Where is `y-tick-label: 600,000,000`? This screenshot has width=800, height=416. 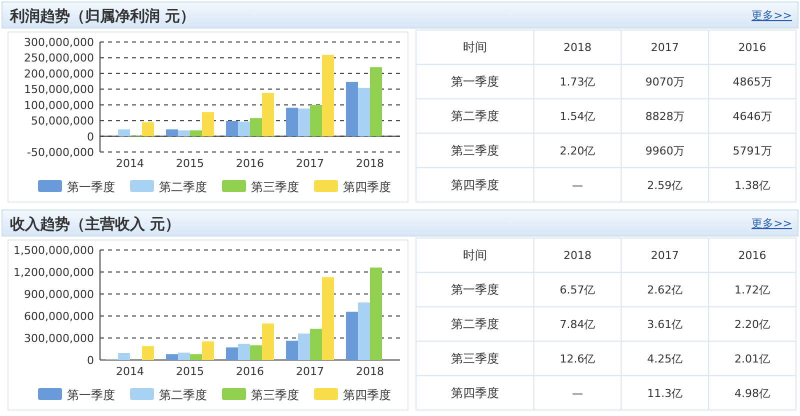 y-tick-label: 600,000,000 is located at coordinates (59, 316).